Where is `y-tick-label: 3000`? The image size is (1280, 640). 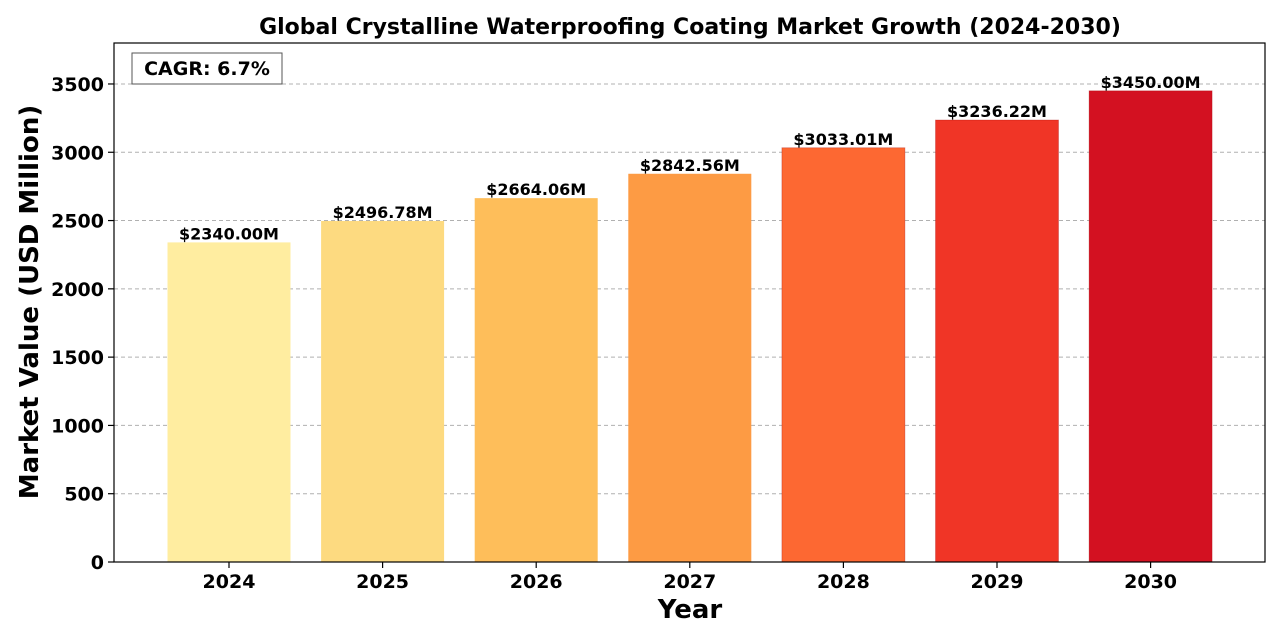 y-tick-label: 3000 is located at coordinates (77, 153).